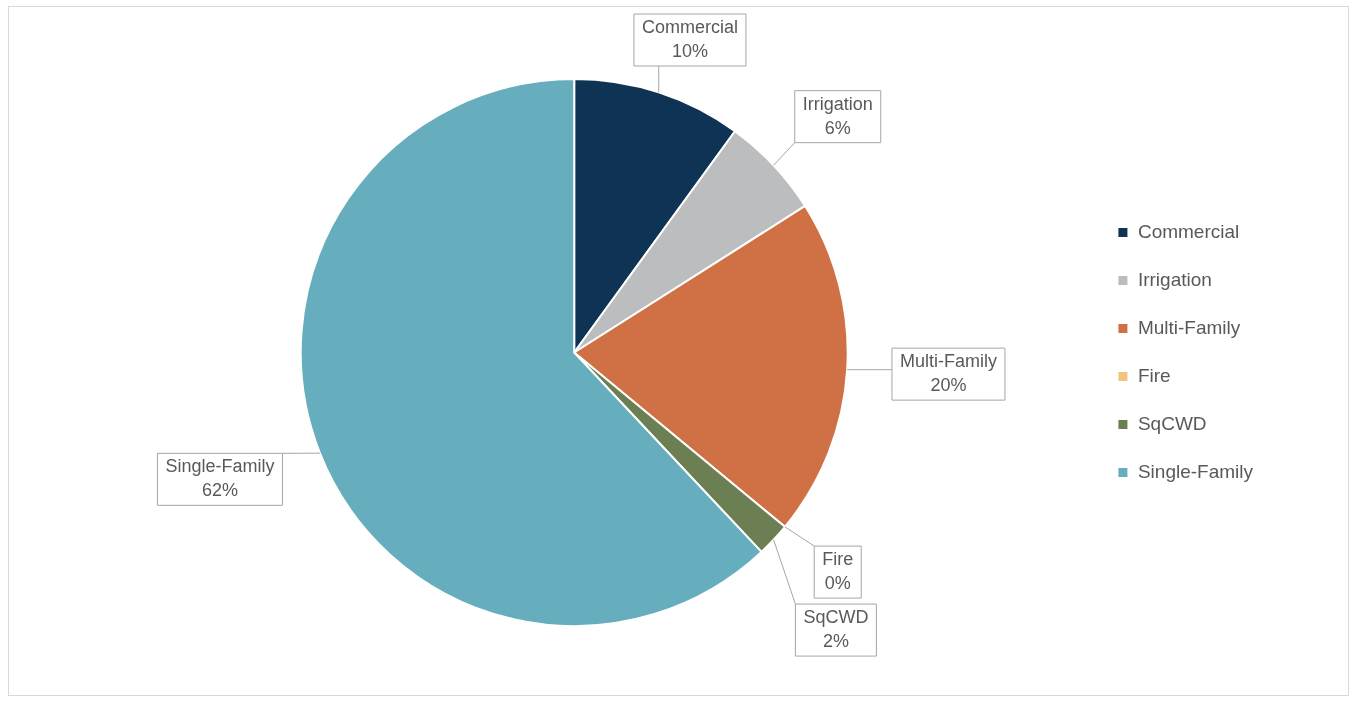  What do you see at coordinates (837, 583) in the screenshot?
I see `text: 0%` at bounding box center [837, 583].